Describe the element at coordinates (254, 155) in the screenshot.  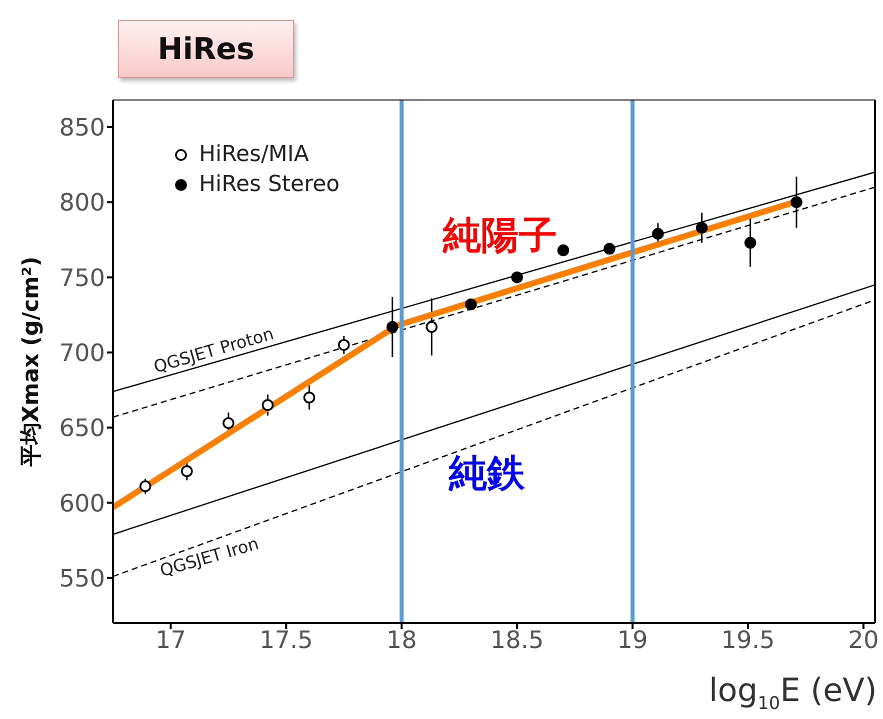
I see `legend-label: HiRes/MIA` at that location.